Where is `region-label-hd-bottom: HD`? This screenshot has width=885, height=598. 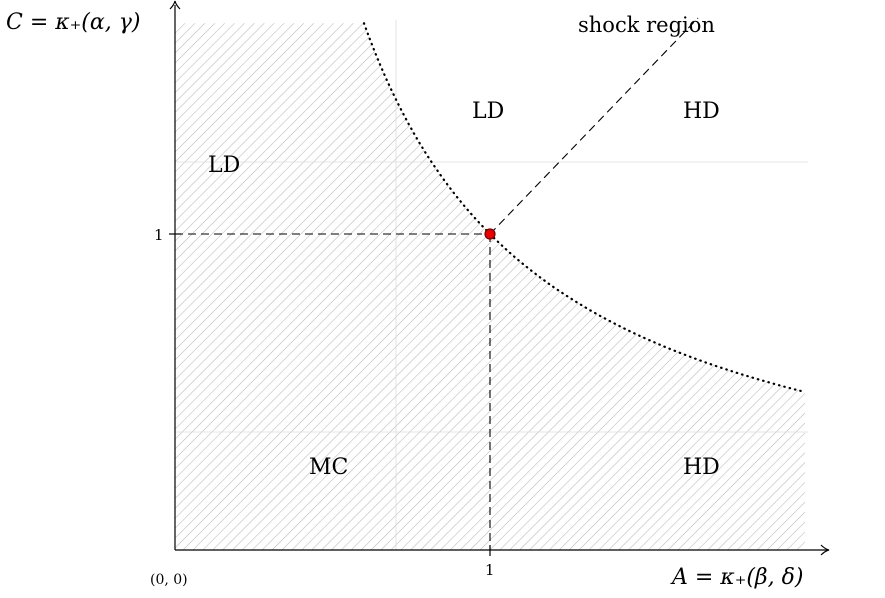 region-label-hd-bottom: HD is located at coordinates (701, 467).